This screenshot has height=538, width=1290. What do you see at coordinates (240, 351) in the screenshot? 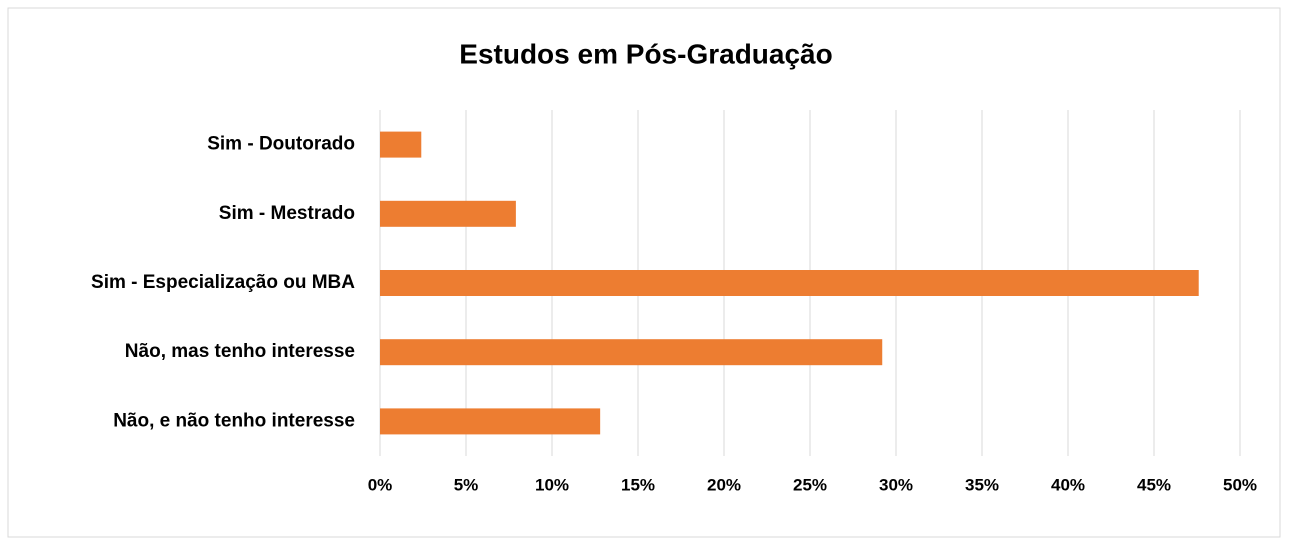
I see `y-tick-label: Não, mas tenho interesse` at bounding box center [240, 351].